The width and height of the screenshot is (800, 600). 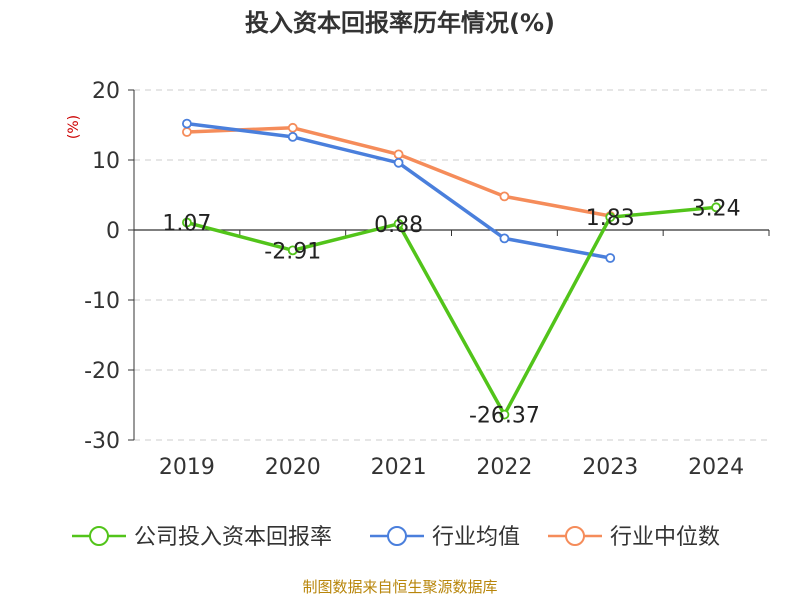 I want to click on y-tick-label: -20, so click(x=102, y=371).